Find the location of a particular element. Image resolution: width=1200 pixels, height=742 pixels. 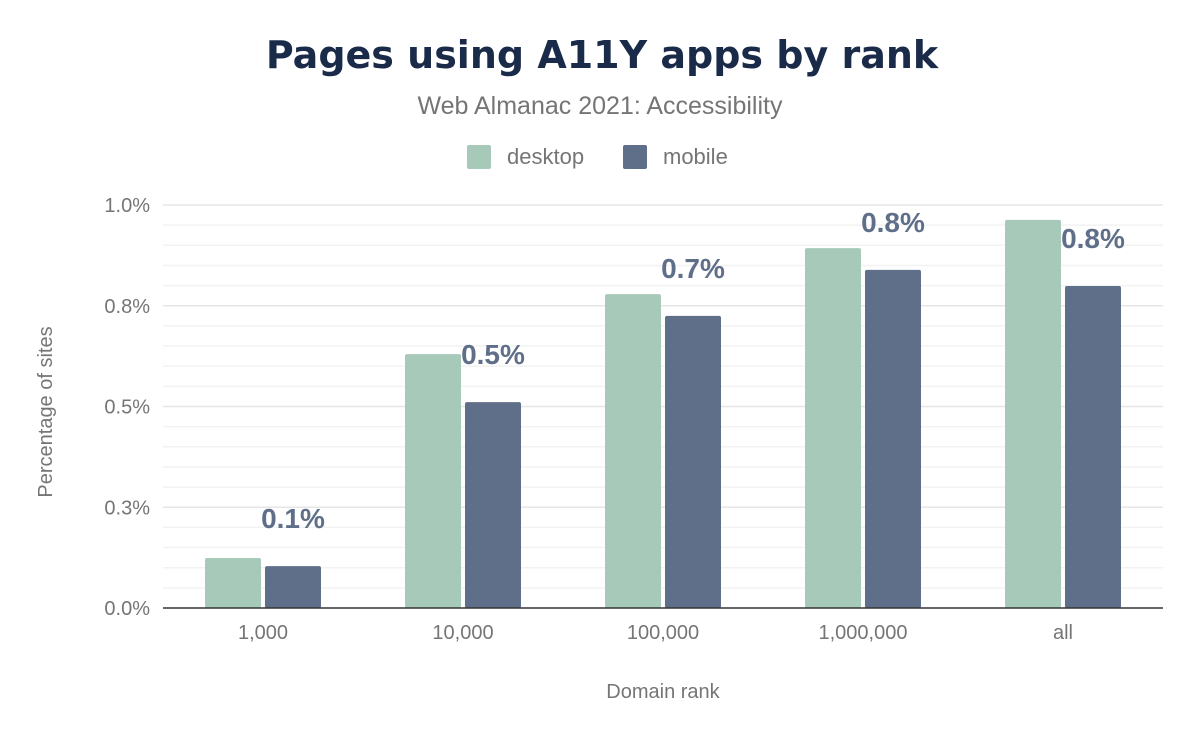

chart-title: Pages using A11Y apps by rank is located at coordinates (602, 55).